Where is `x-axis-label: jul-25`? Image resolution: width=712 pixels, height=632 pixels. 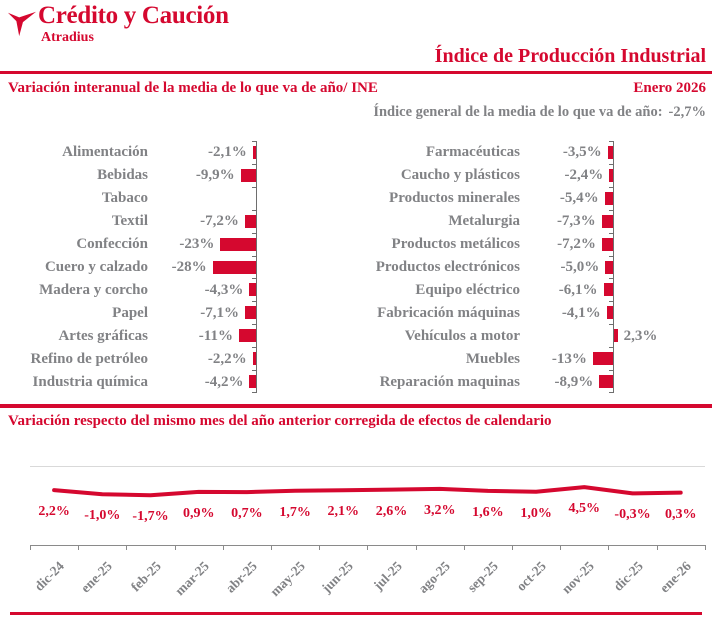 x-axis-label: jul-25 is located at coordinates (387, 575).